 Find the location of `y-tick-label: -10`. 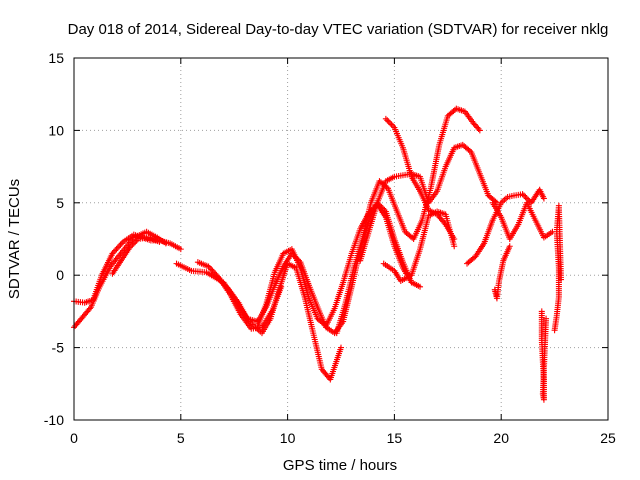

y-tick-label: -10 is located at coordinates (54, 420).